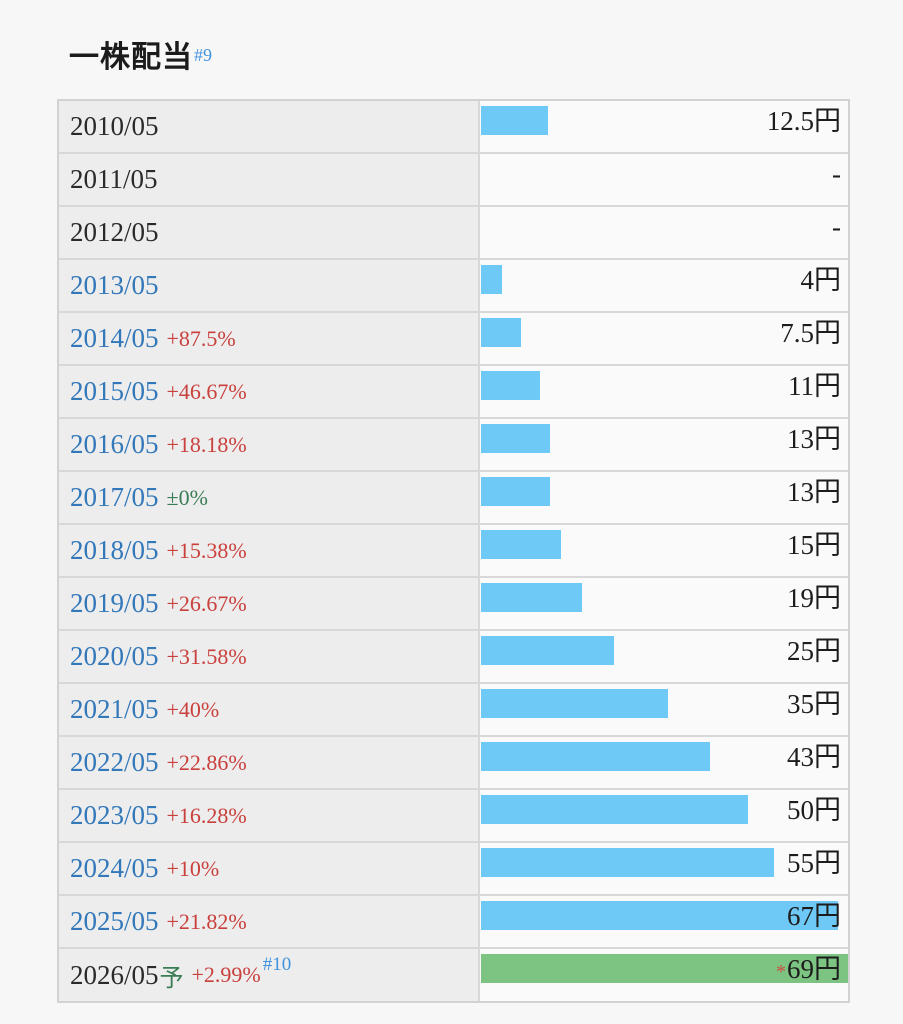  I want to click on dividend-value: 4円, so click(821, 279).